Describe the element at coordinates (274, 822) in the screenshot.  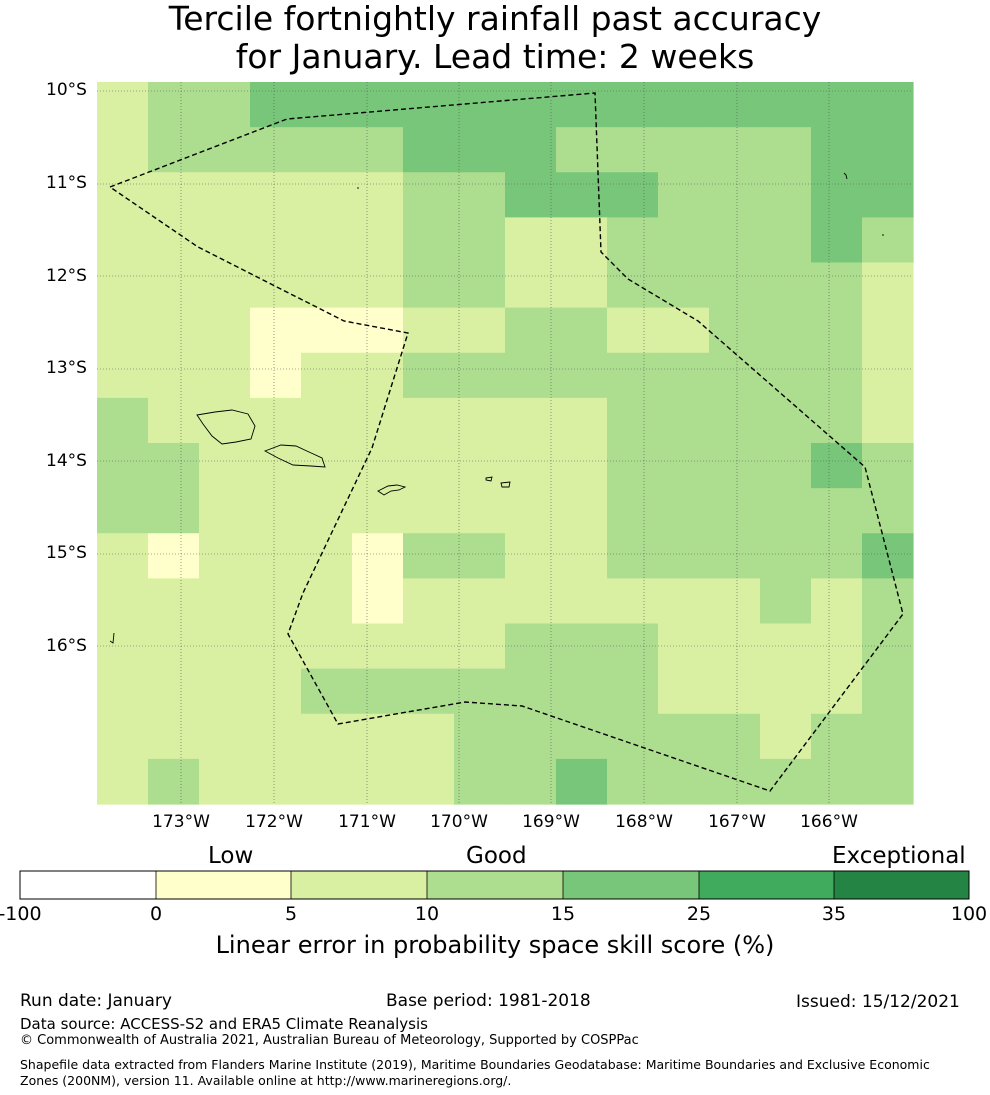
I see `lon-label-172w: 172°W` at that location.